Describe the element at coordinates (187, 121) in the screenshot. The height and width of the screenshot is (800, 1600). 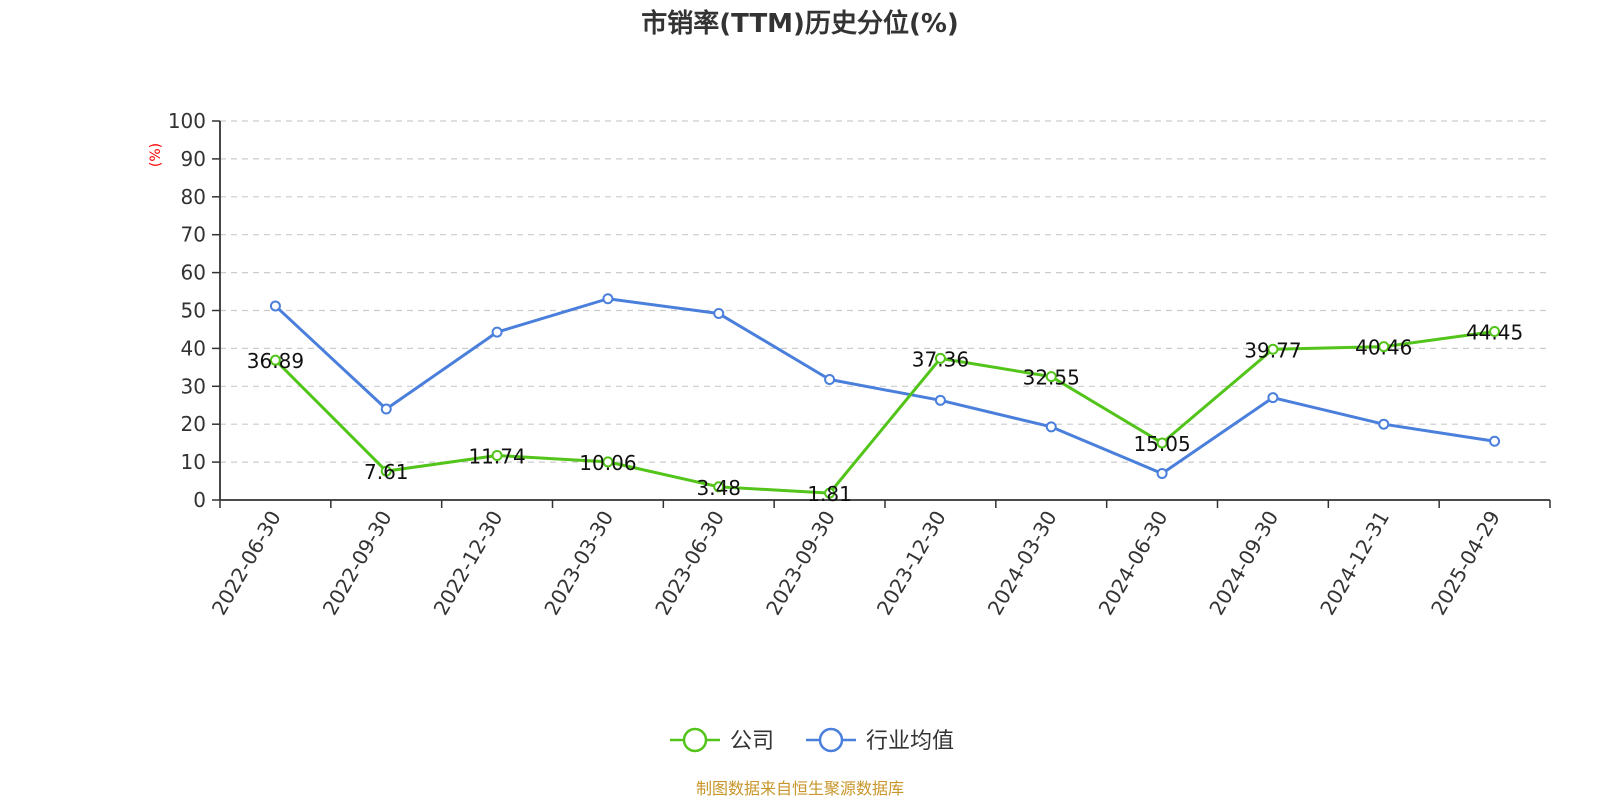
I see `y-tick-label: 100` at that location.